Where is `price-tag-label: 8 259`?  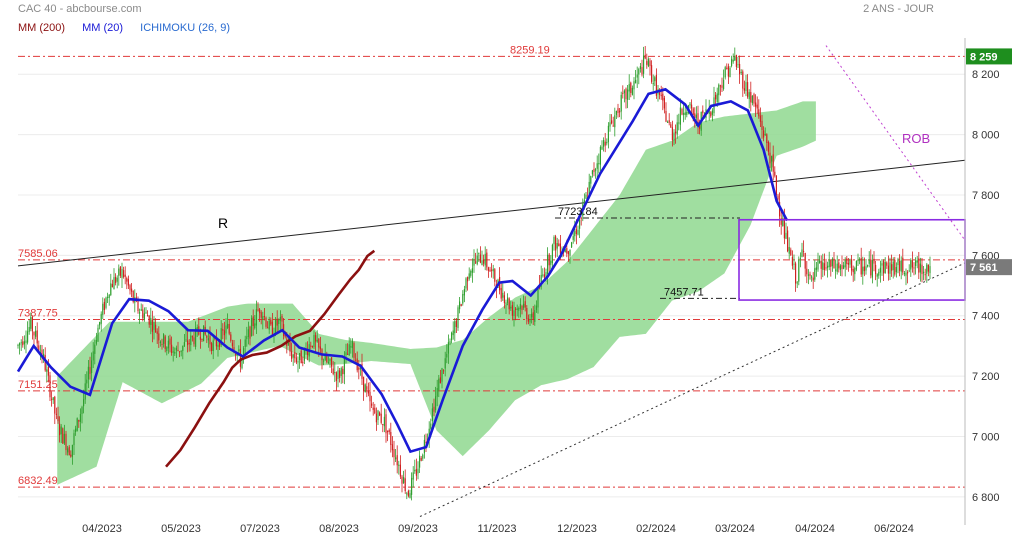 price-tag-label: 8 259 is located at coordinates (984, 57).